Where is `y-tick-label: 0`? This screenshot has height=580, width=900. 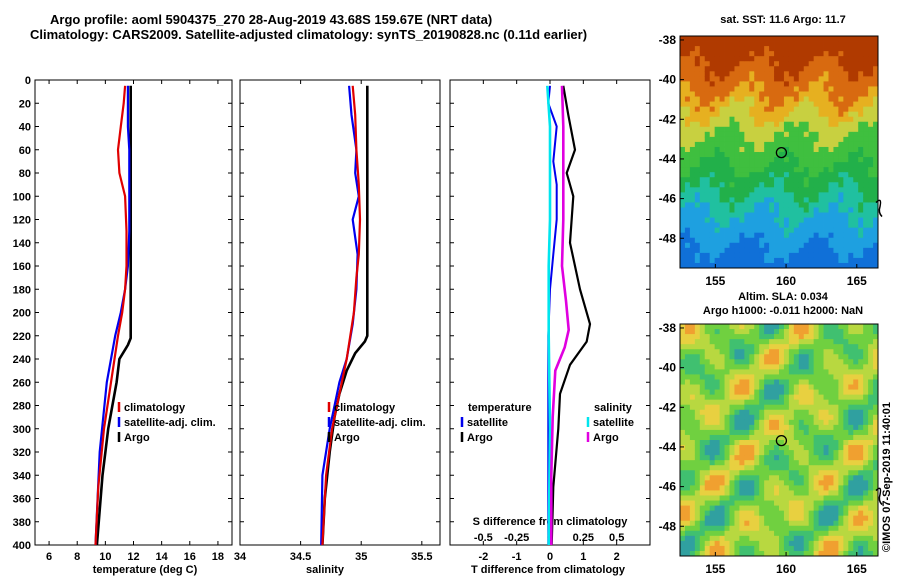
y-tick-label: 0 is located at coordinates (28, 81).